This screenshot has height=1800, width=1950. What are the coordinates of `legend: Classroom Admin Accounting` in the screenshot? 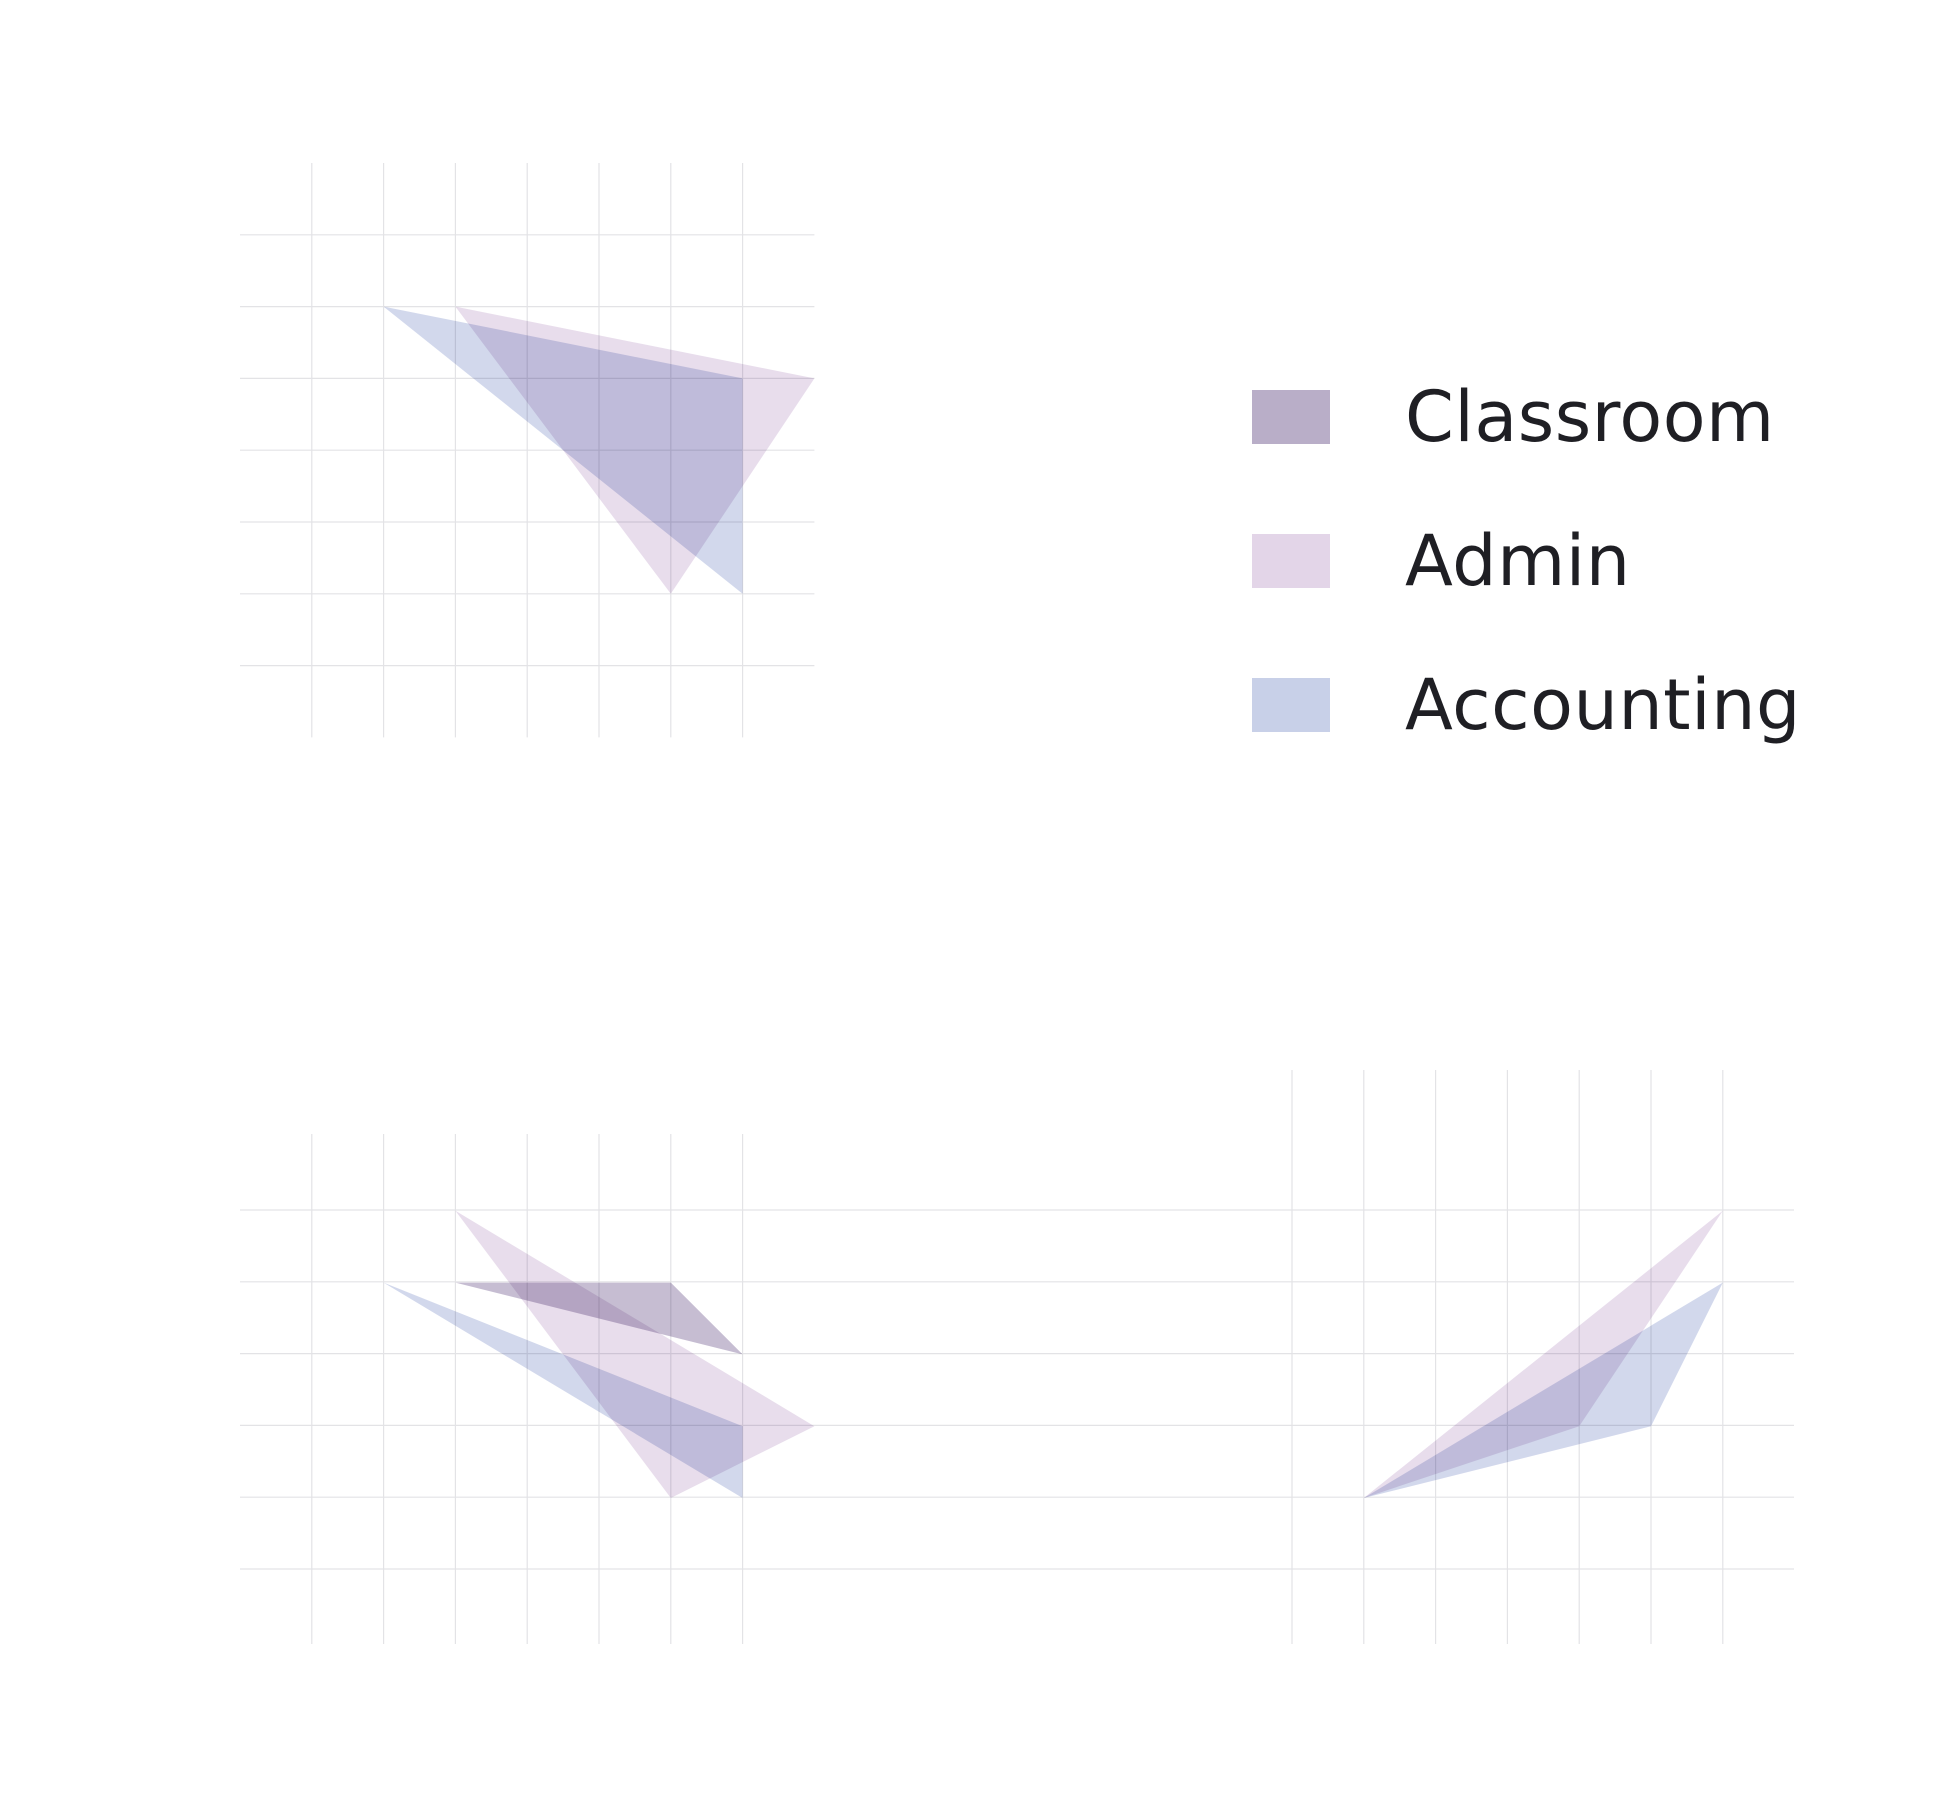 It's located at (1526, 561).